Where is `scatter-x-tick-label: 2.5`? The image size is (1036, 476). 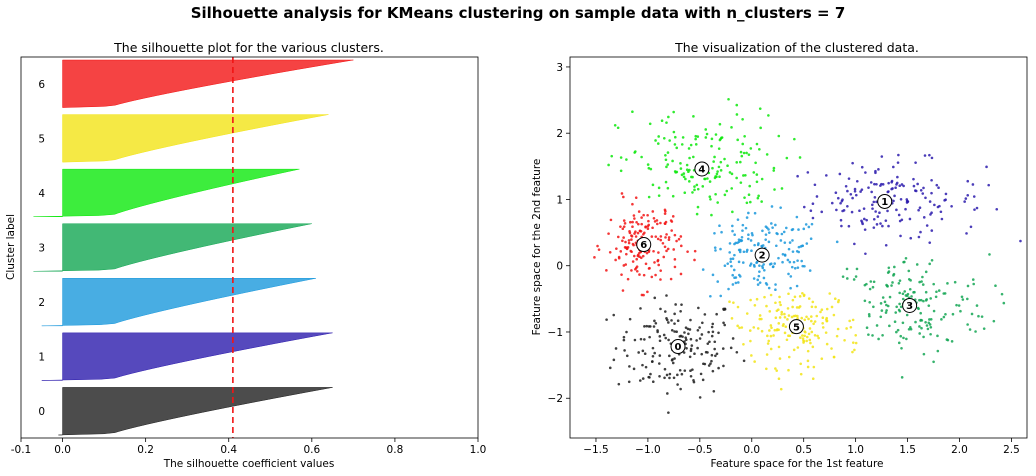
scatter-x-tick-label: 2.5 is located at coordinates (1011, 450).